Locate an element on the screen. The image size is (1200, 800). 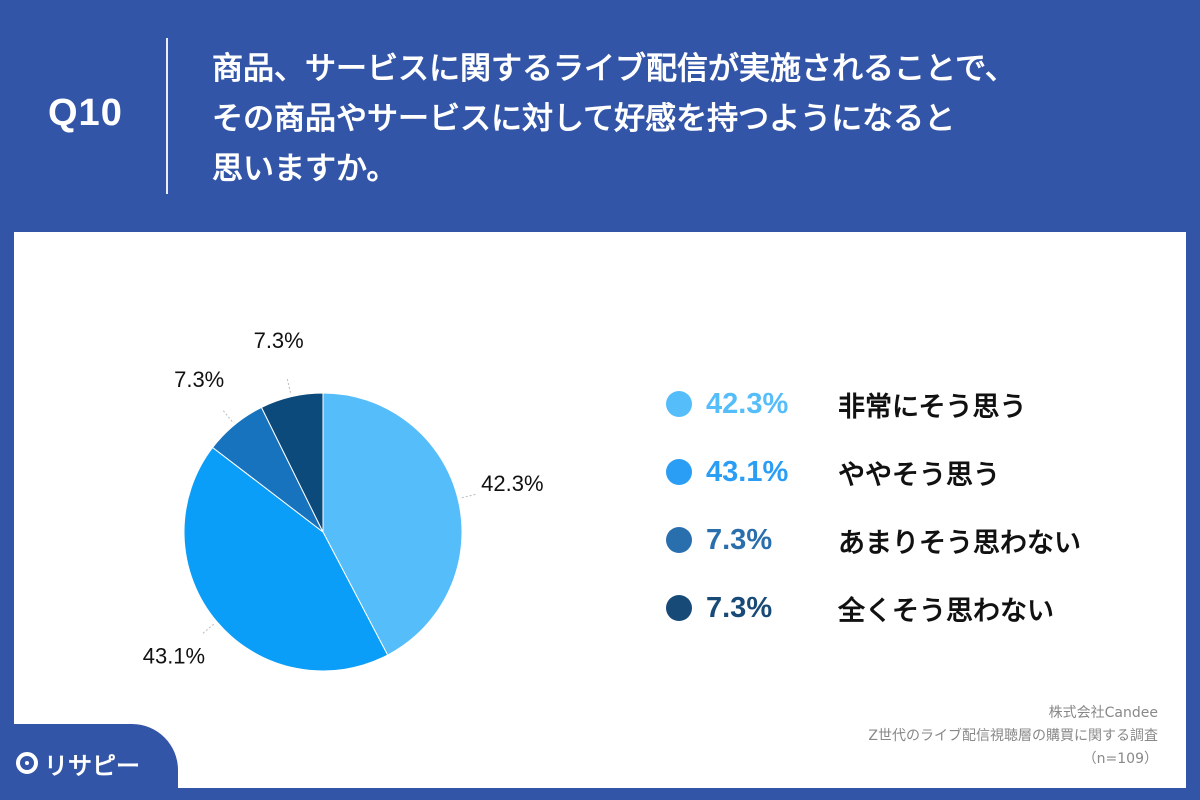
legend-pct-4: 7.3% is located at coordinates (739, 607).